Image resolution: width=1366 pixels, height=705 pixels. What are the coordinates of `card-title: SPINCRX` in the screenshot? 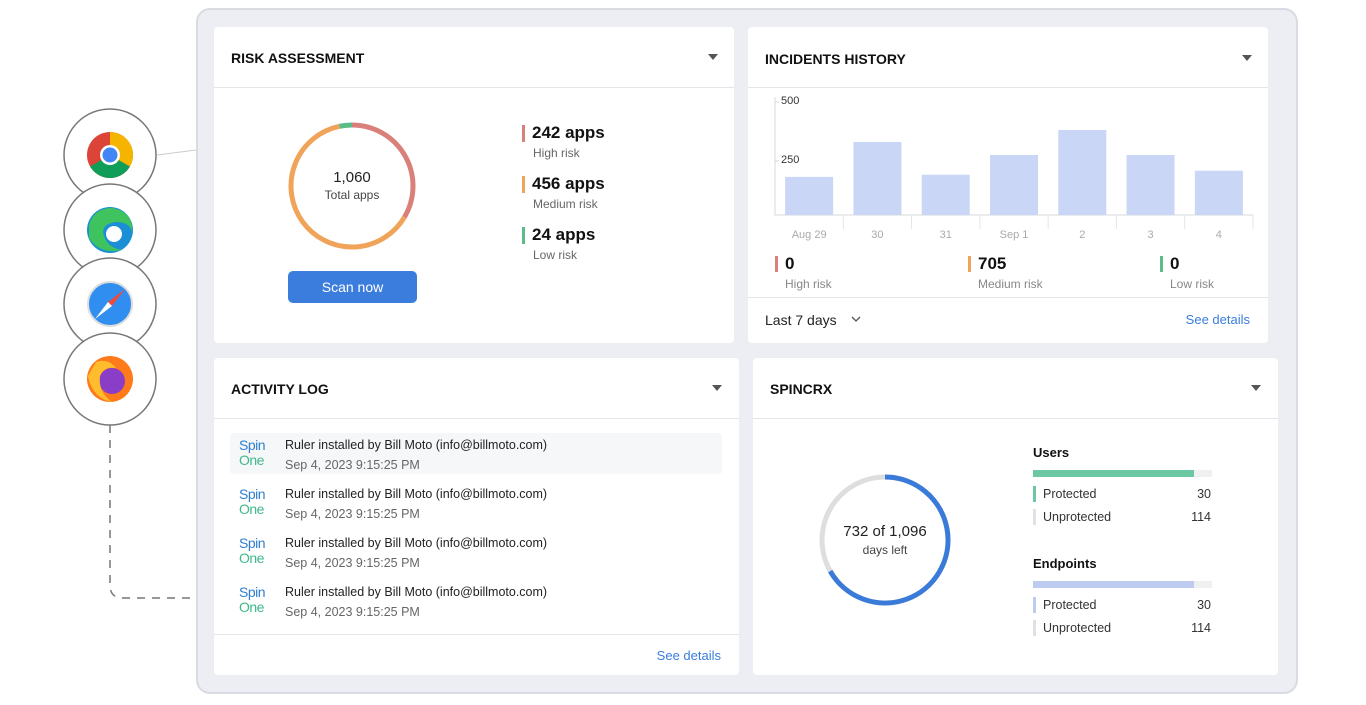 It's located at (801, 388).